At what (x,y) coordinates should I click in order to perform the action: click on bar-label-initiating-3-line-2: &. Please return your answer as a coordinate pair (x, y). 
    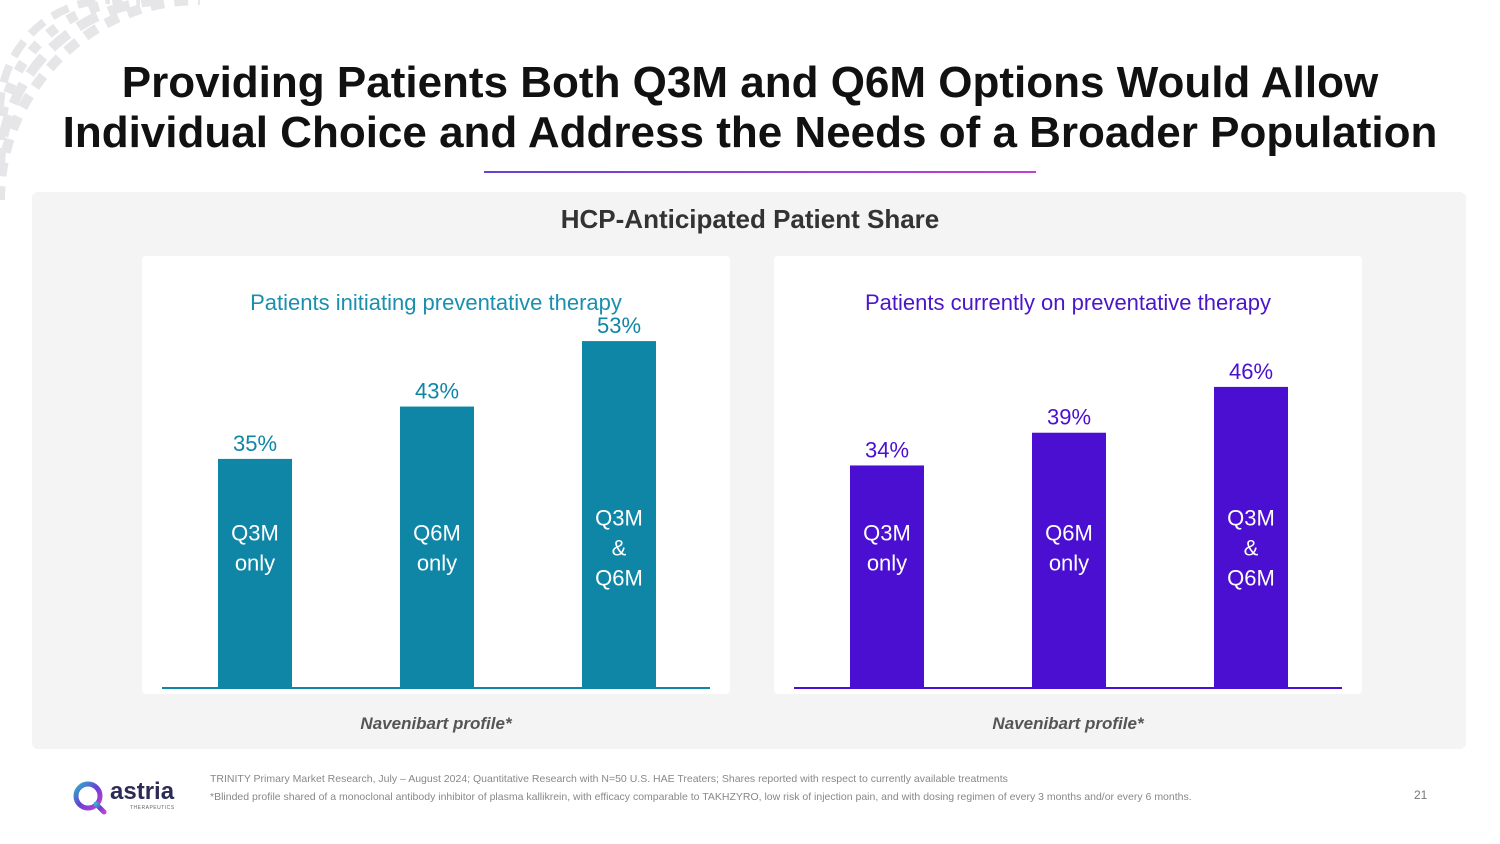
    Looking at the image, I should click on (619, 548).